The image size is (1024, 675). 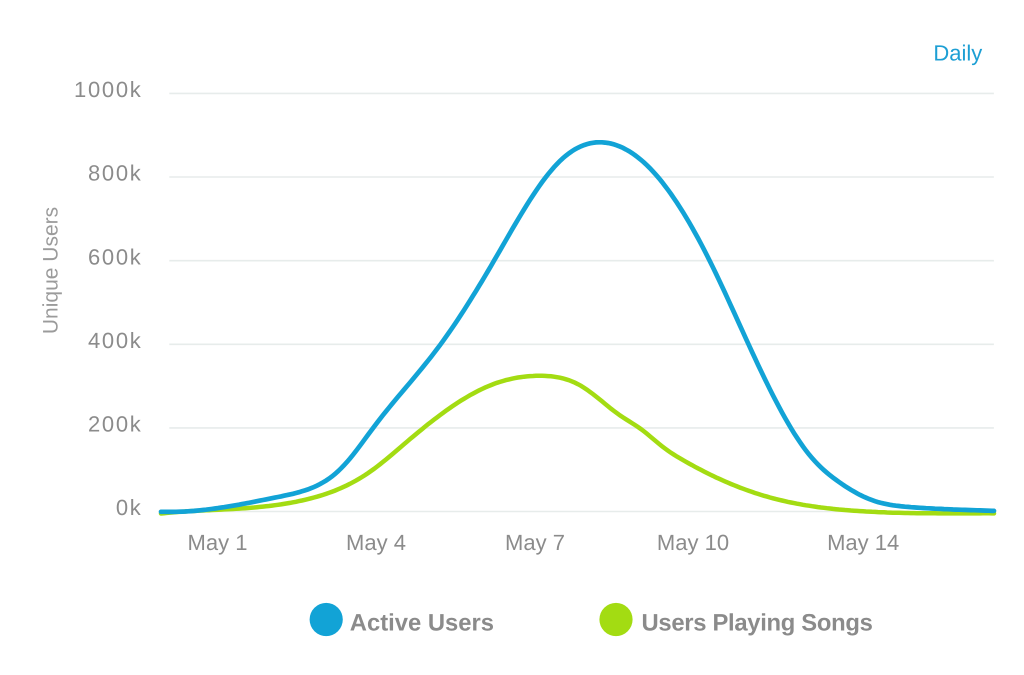 I want to click on svg-text: 0k, so click(x=129, y=507).